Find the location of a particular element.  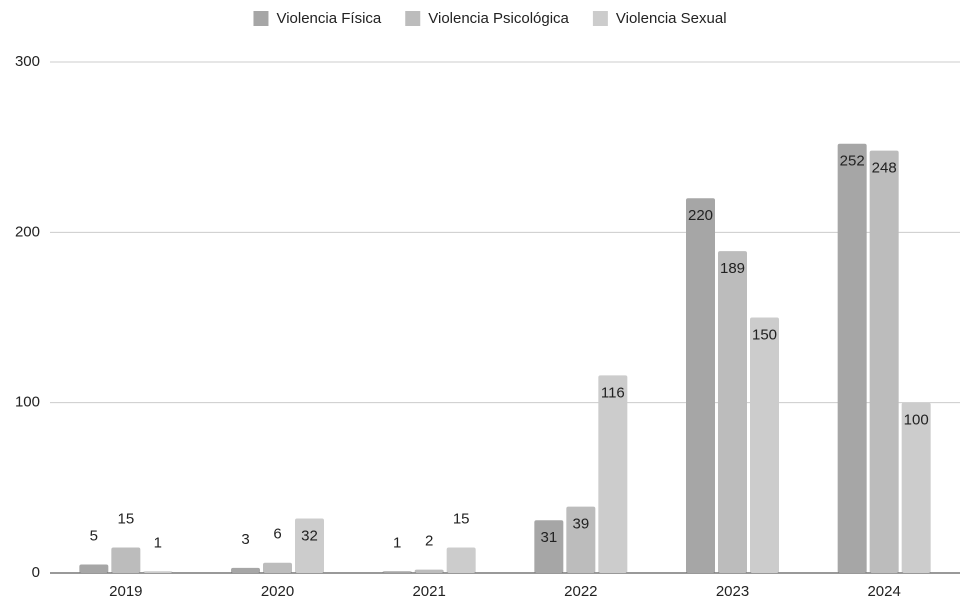

data-label: 189 is located at coordinates (732, 268).